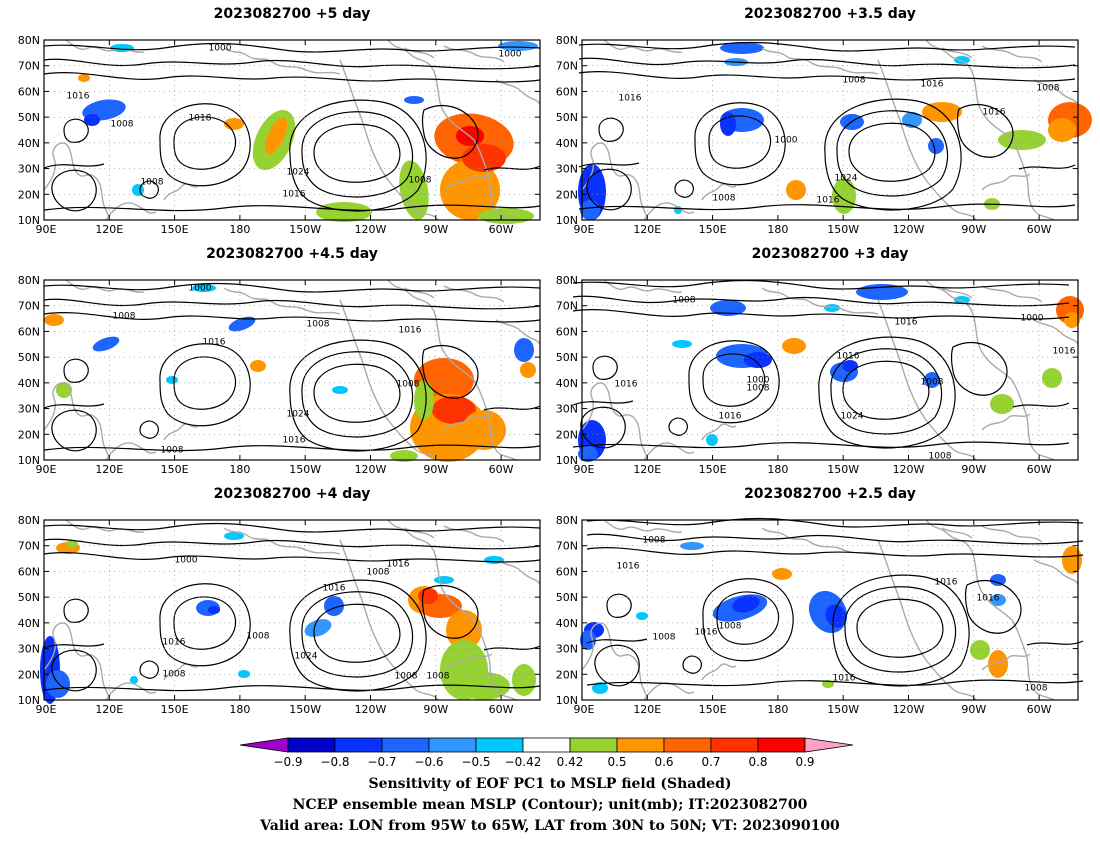  What do you see at coordinates (334, 762) in the screenshot?
I see `colorbar-tick-label: −0.8` at bounding box center [334, 762].